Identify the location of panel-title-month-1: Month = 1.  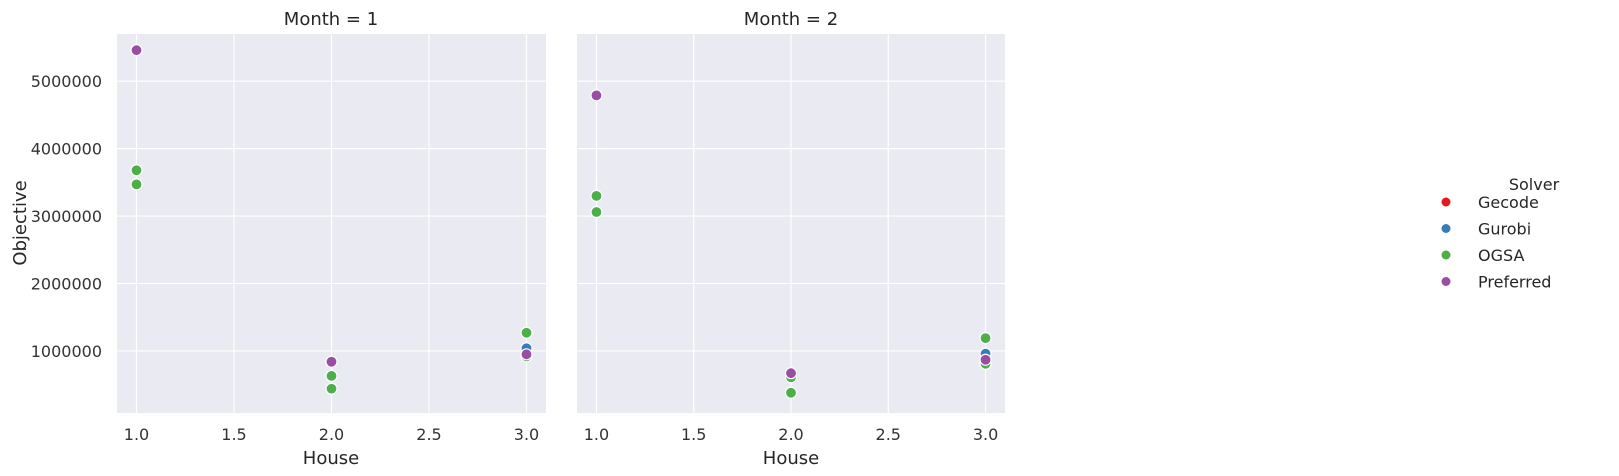
(331, 19).